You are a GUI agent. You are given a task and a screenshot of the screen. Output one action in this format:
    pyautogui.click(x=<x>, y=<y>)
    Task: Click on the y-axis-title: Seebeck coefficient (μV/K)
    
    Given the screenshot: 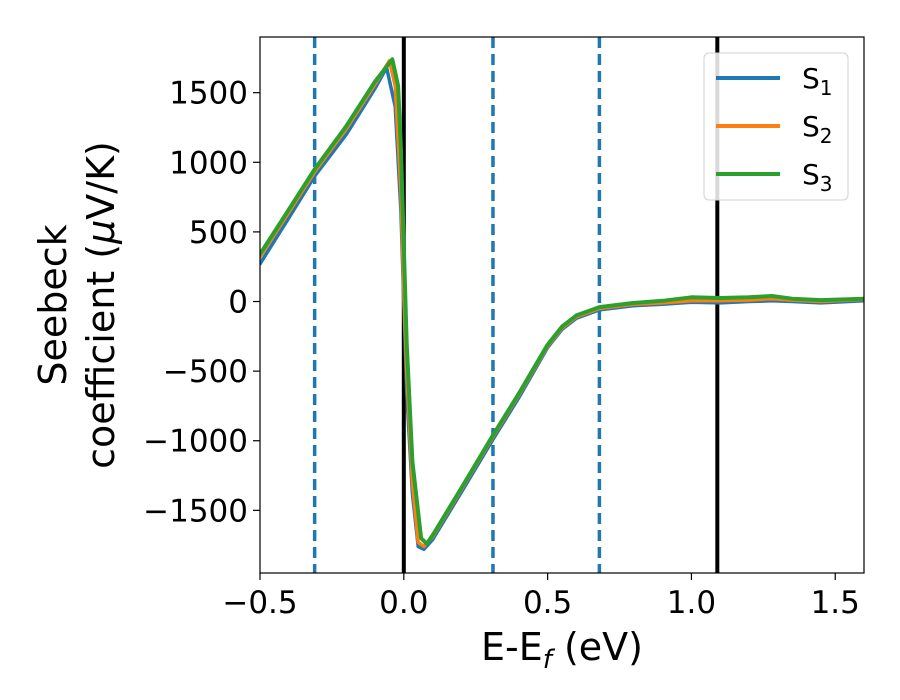 What is the action you would take?
    pyautogui.click(x=77, y=305)
    